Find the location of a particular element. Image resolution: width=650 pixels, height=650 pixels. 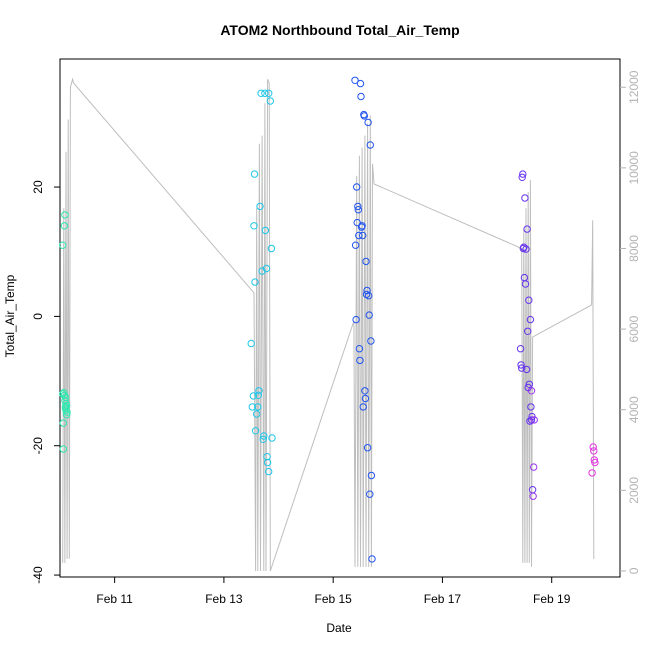

x-tick-label: Feb 11 is located at coordinates (114, 599).